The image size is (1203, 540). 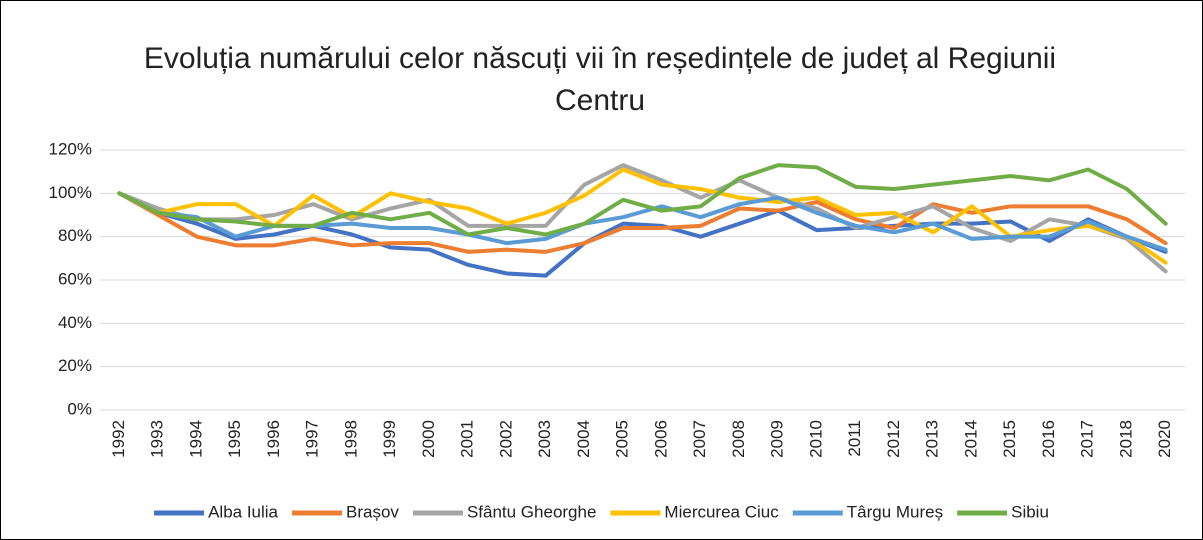 What do you see at coordinates (75, 322) in the screenshot?
I see `y-tick-label: 40%` at bounding box center [75, 322].